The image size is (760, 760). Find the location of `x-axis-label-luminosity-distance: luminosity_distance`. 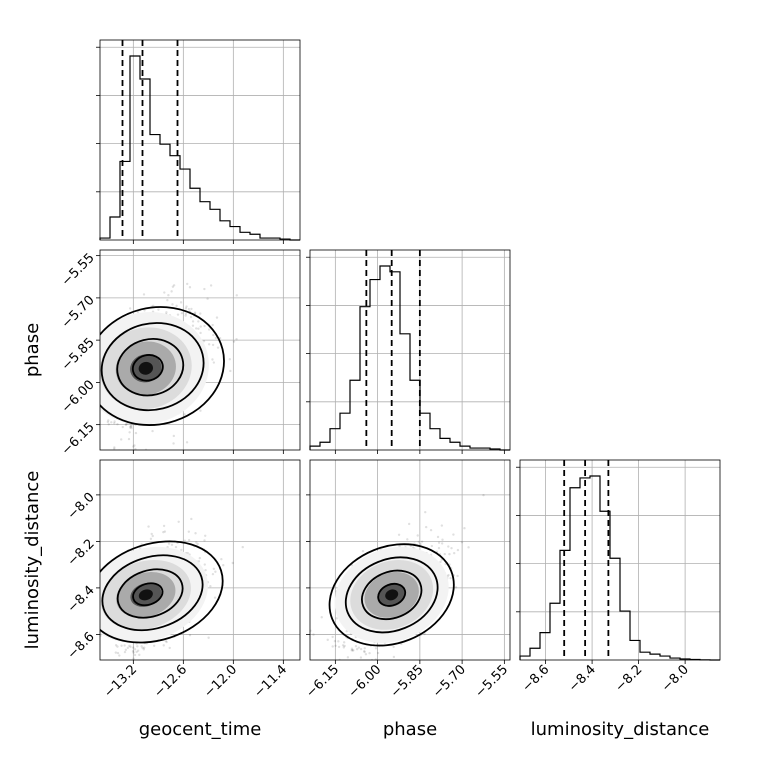

x-axis-label-luminosity-distance: luminosity_distance is located at coordinates (620, 729).